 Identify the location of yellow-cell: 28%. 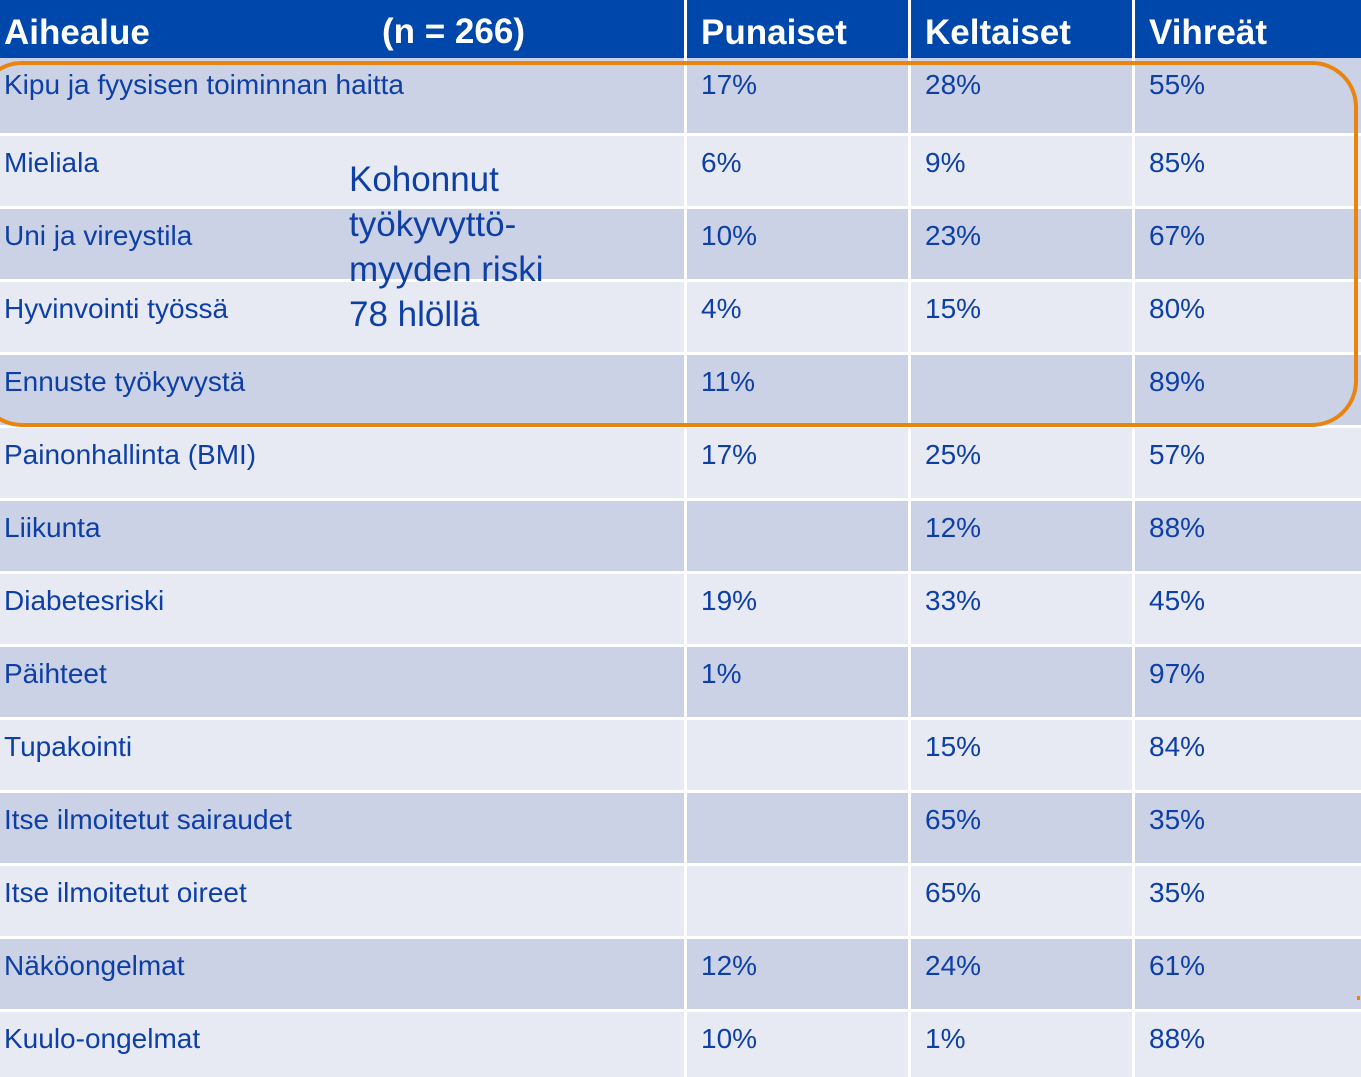
(1023, 95).